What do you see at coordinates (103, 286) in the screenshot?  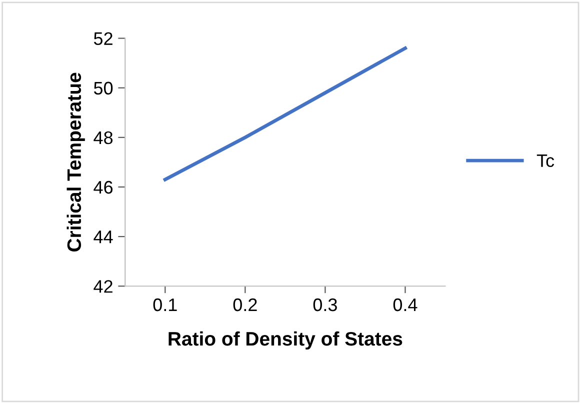 I see `y-tick-label: 42` at bounding box center [103, 286].